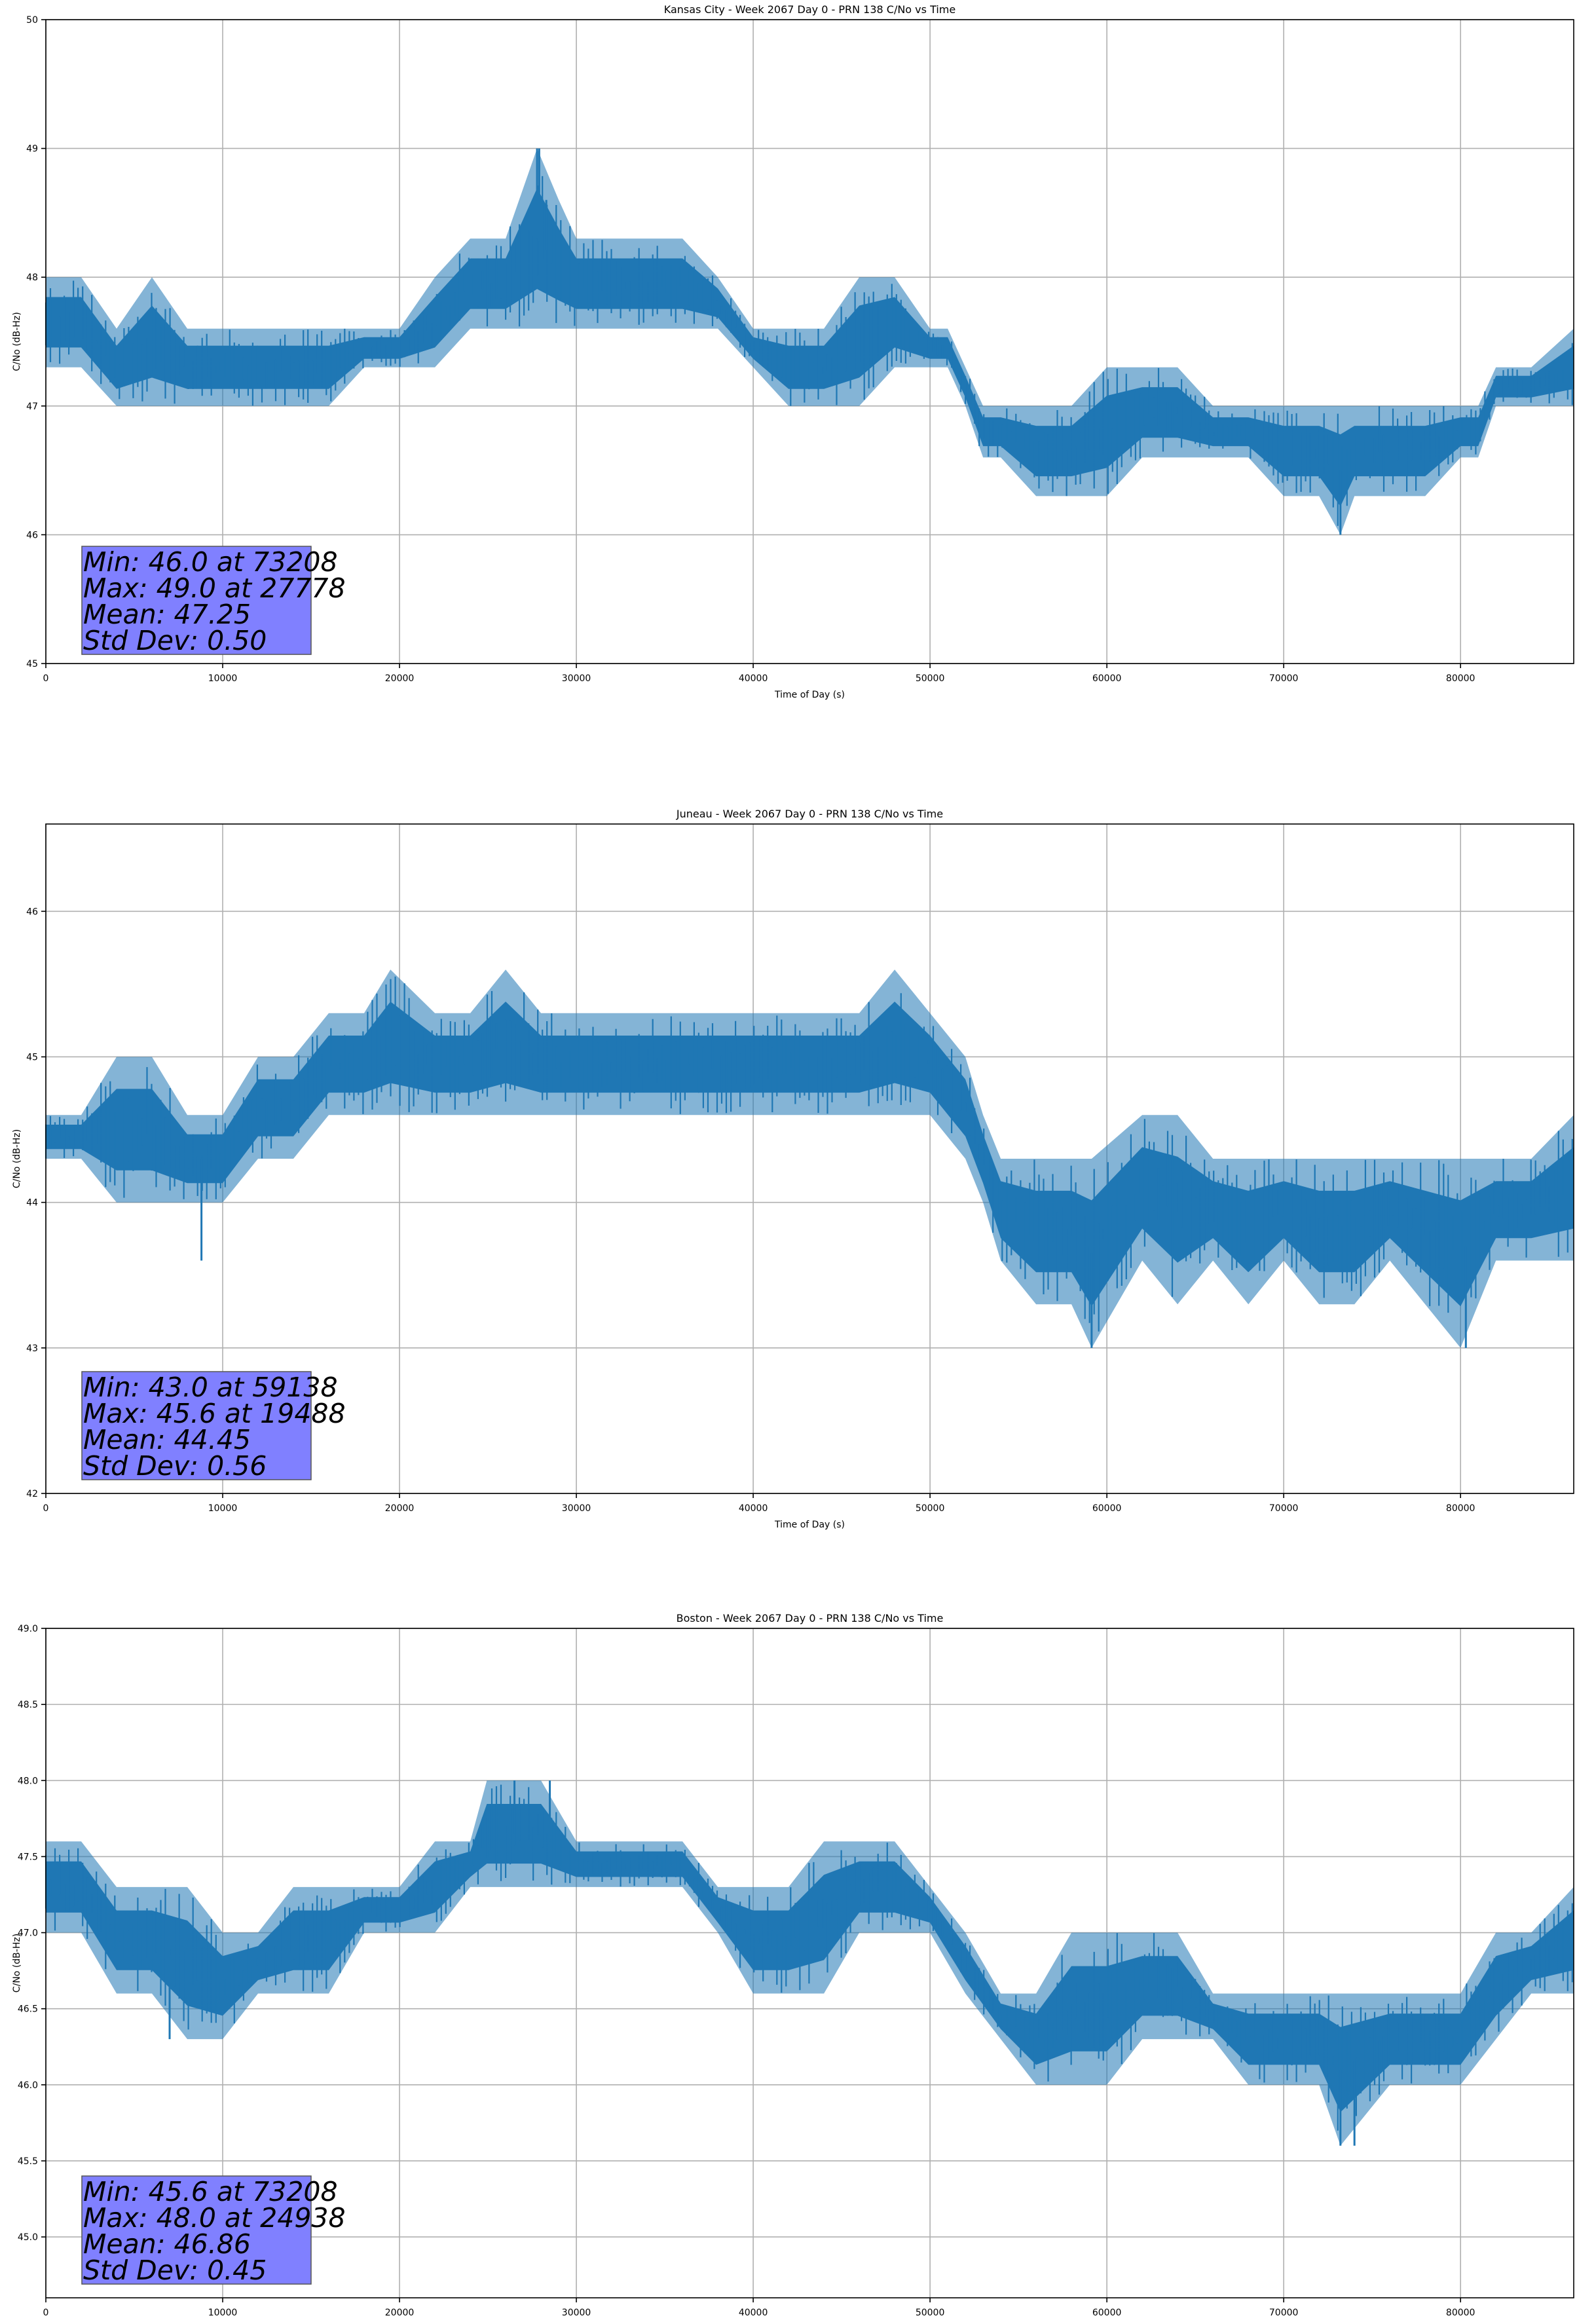 This screenshot has height=2324, width=1577. I want to click on stats-line: Min: 45.6 at 73208, so click(210, 2191).